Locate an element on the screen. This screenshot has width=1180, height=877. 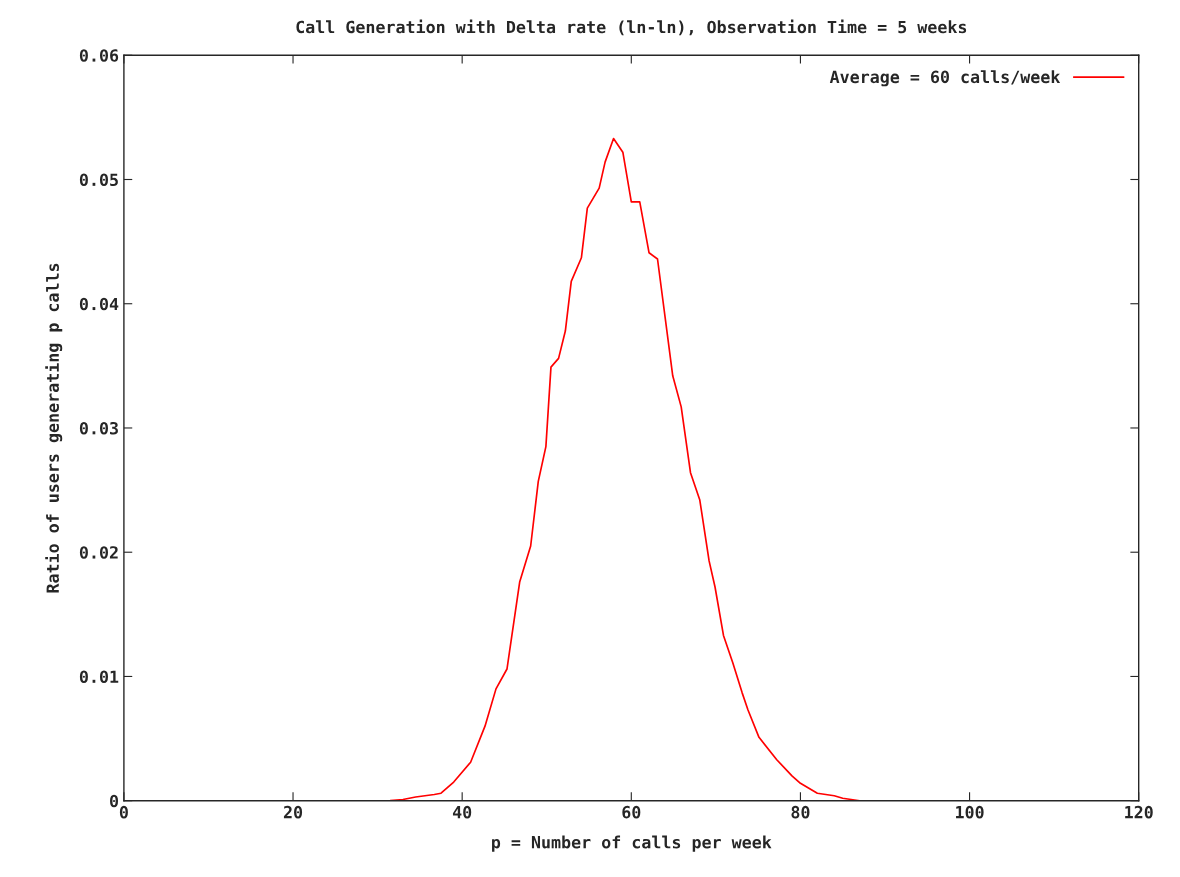
y-axis-title: Ratio of users generating p calls is located at coordinates (54, 428).